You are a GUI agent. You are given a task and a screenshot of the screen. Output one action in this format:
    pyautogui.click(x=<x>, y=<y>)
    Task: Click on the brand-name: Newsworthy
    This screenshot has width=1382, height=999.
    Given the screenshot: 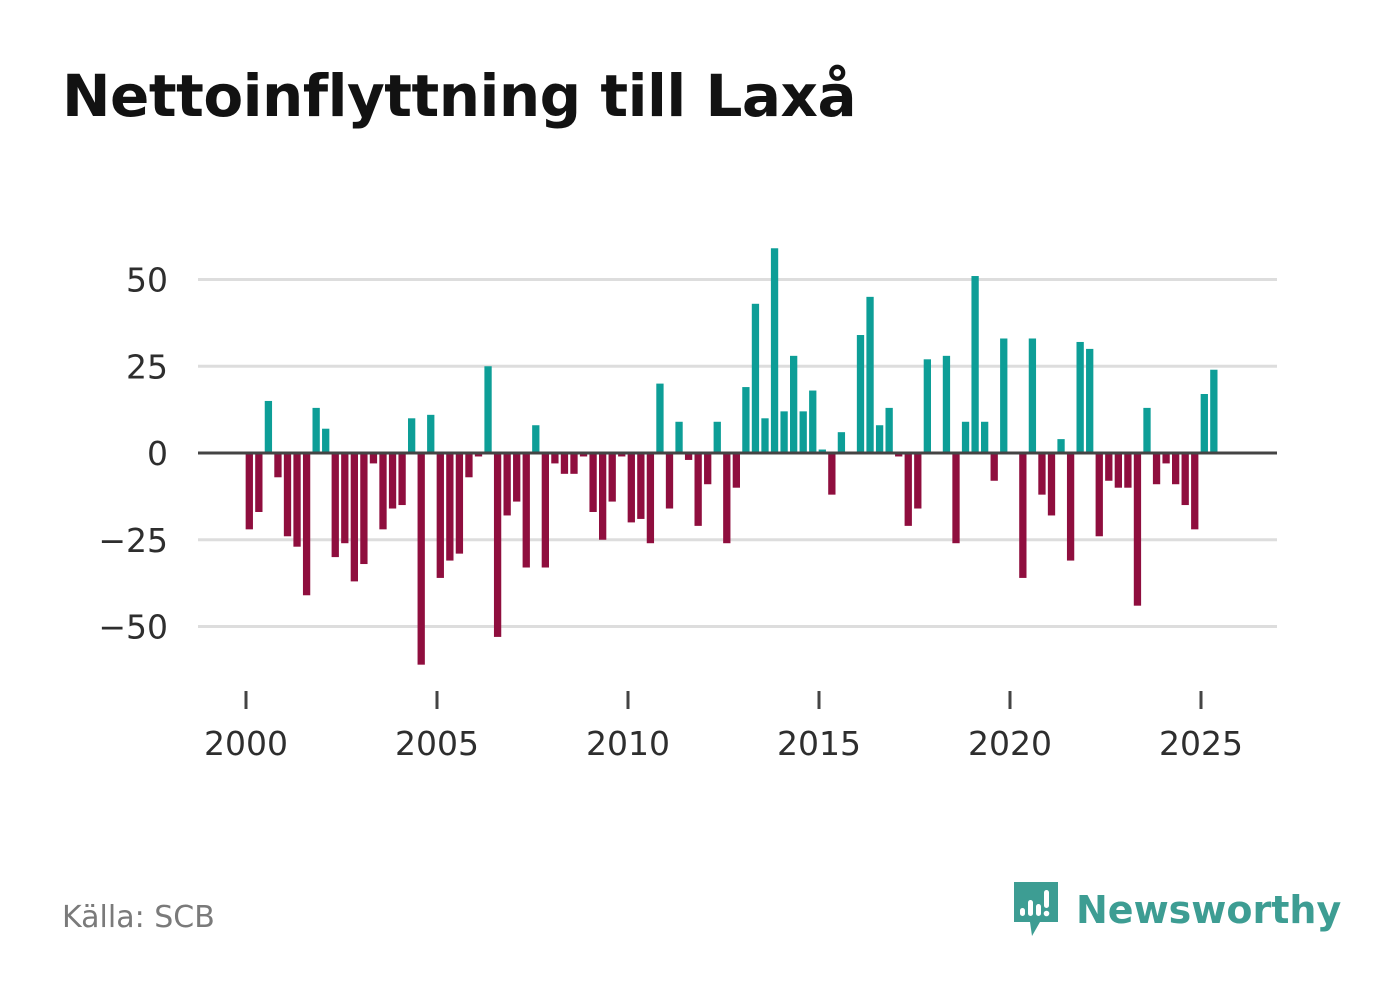 What is the action you would take?
    pyautogui.click(x=1209, y=910)
    